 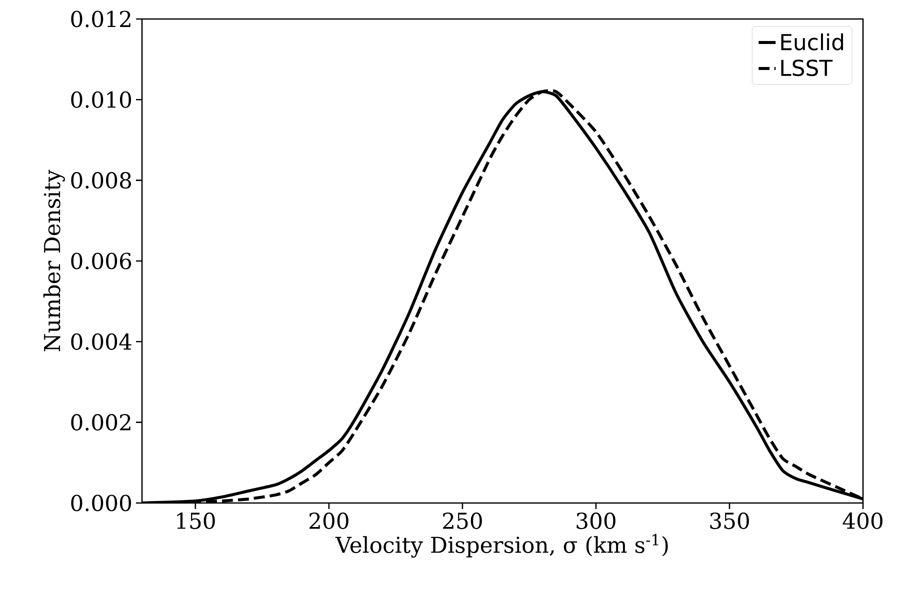 What do you see at coordinates (462, 521) in the screenshot?
I see `x-tick-label: 250` at bounding box center [462, 521].